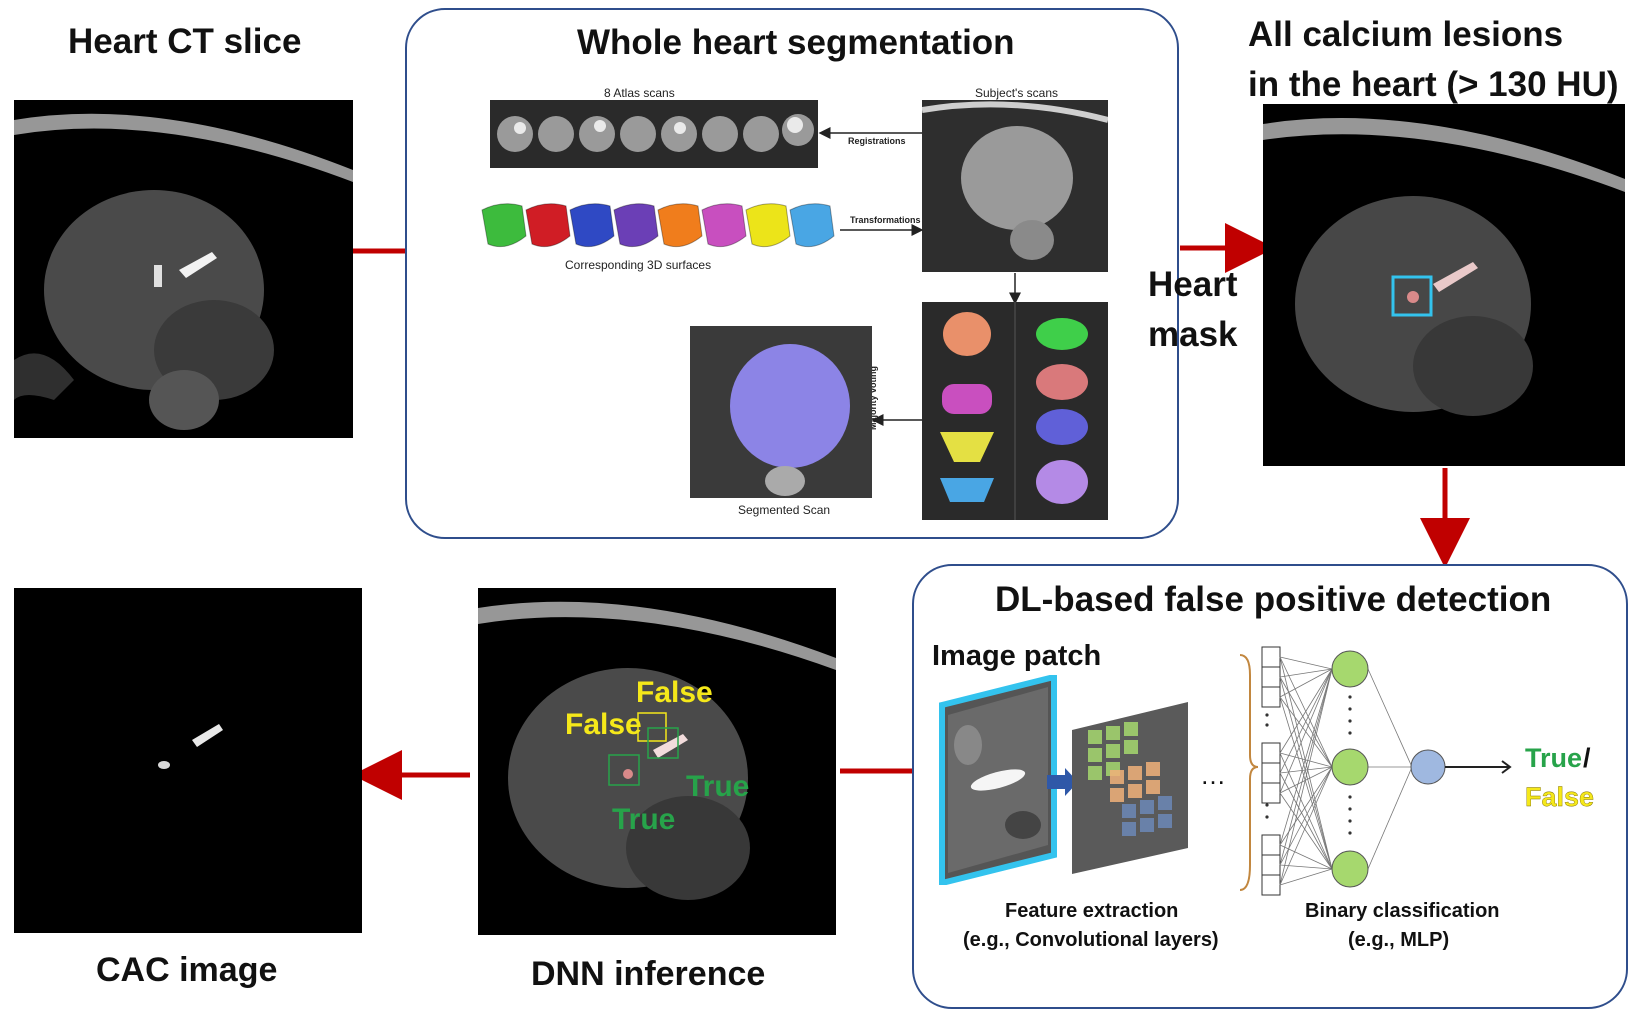 The image size is (1644, 1018). I want to click on corresponding-3d-surfaces, so click(670, 230).